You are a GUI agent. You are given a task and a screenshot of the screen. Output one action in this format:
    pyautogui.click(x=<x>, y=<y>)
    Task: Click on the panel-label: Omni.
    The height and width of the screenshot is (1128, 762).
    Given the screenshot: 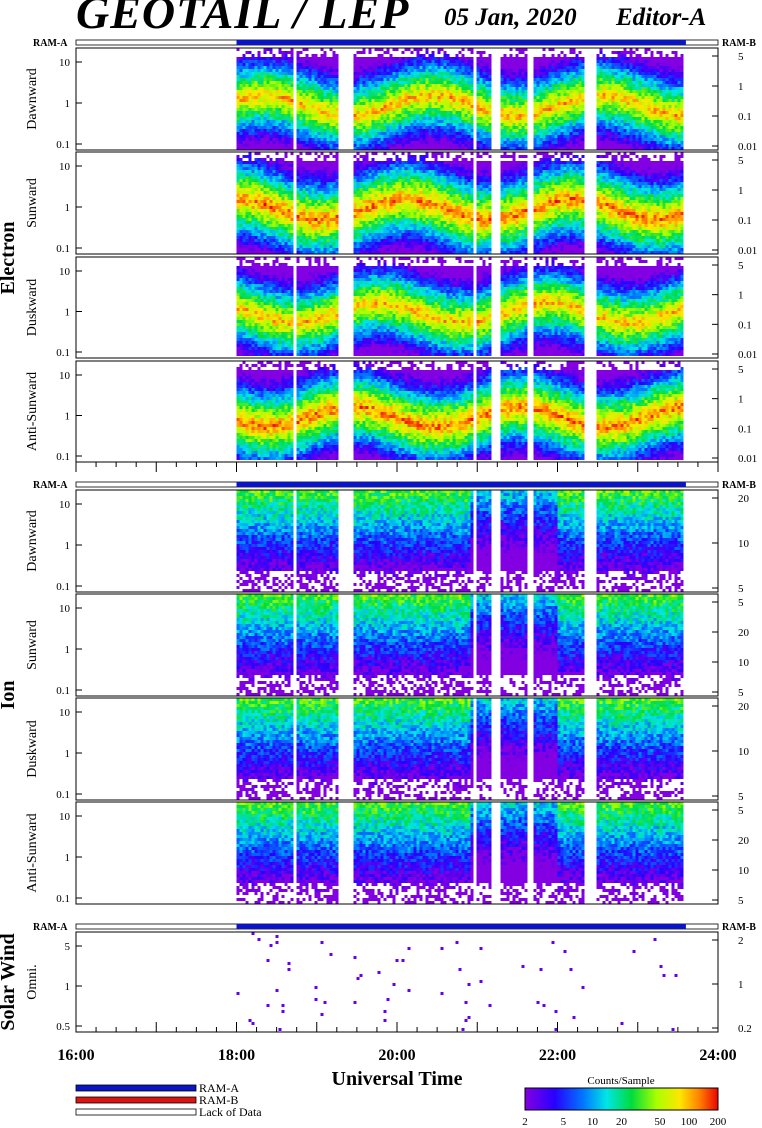 What is the action you would take?
    pyautogui.click(x=32, y=981)
    